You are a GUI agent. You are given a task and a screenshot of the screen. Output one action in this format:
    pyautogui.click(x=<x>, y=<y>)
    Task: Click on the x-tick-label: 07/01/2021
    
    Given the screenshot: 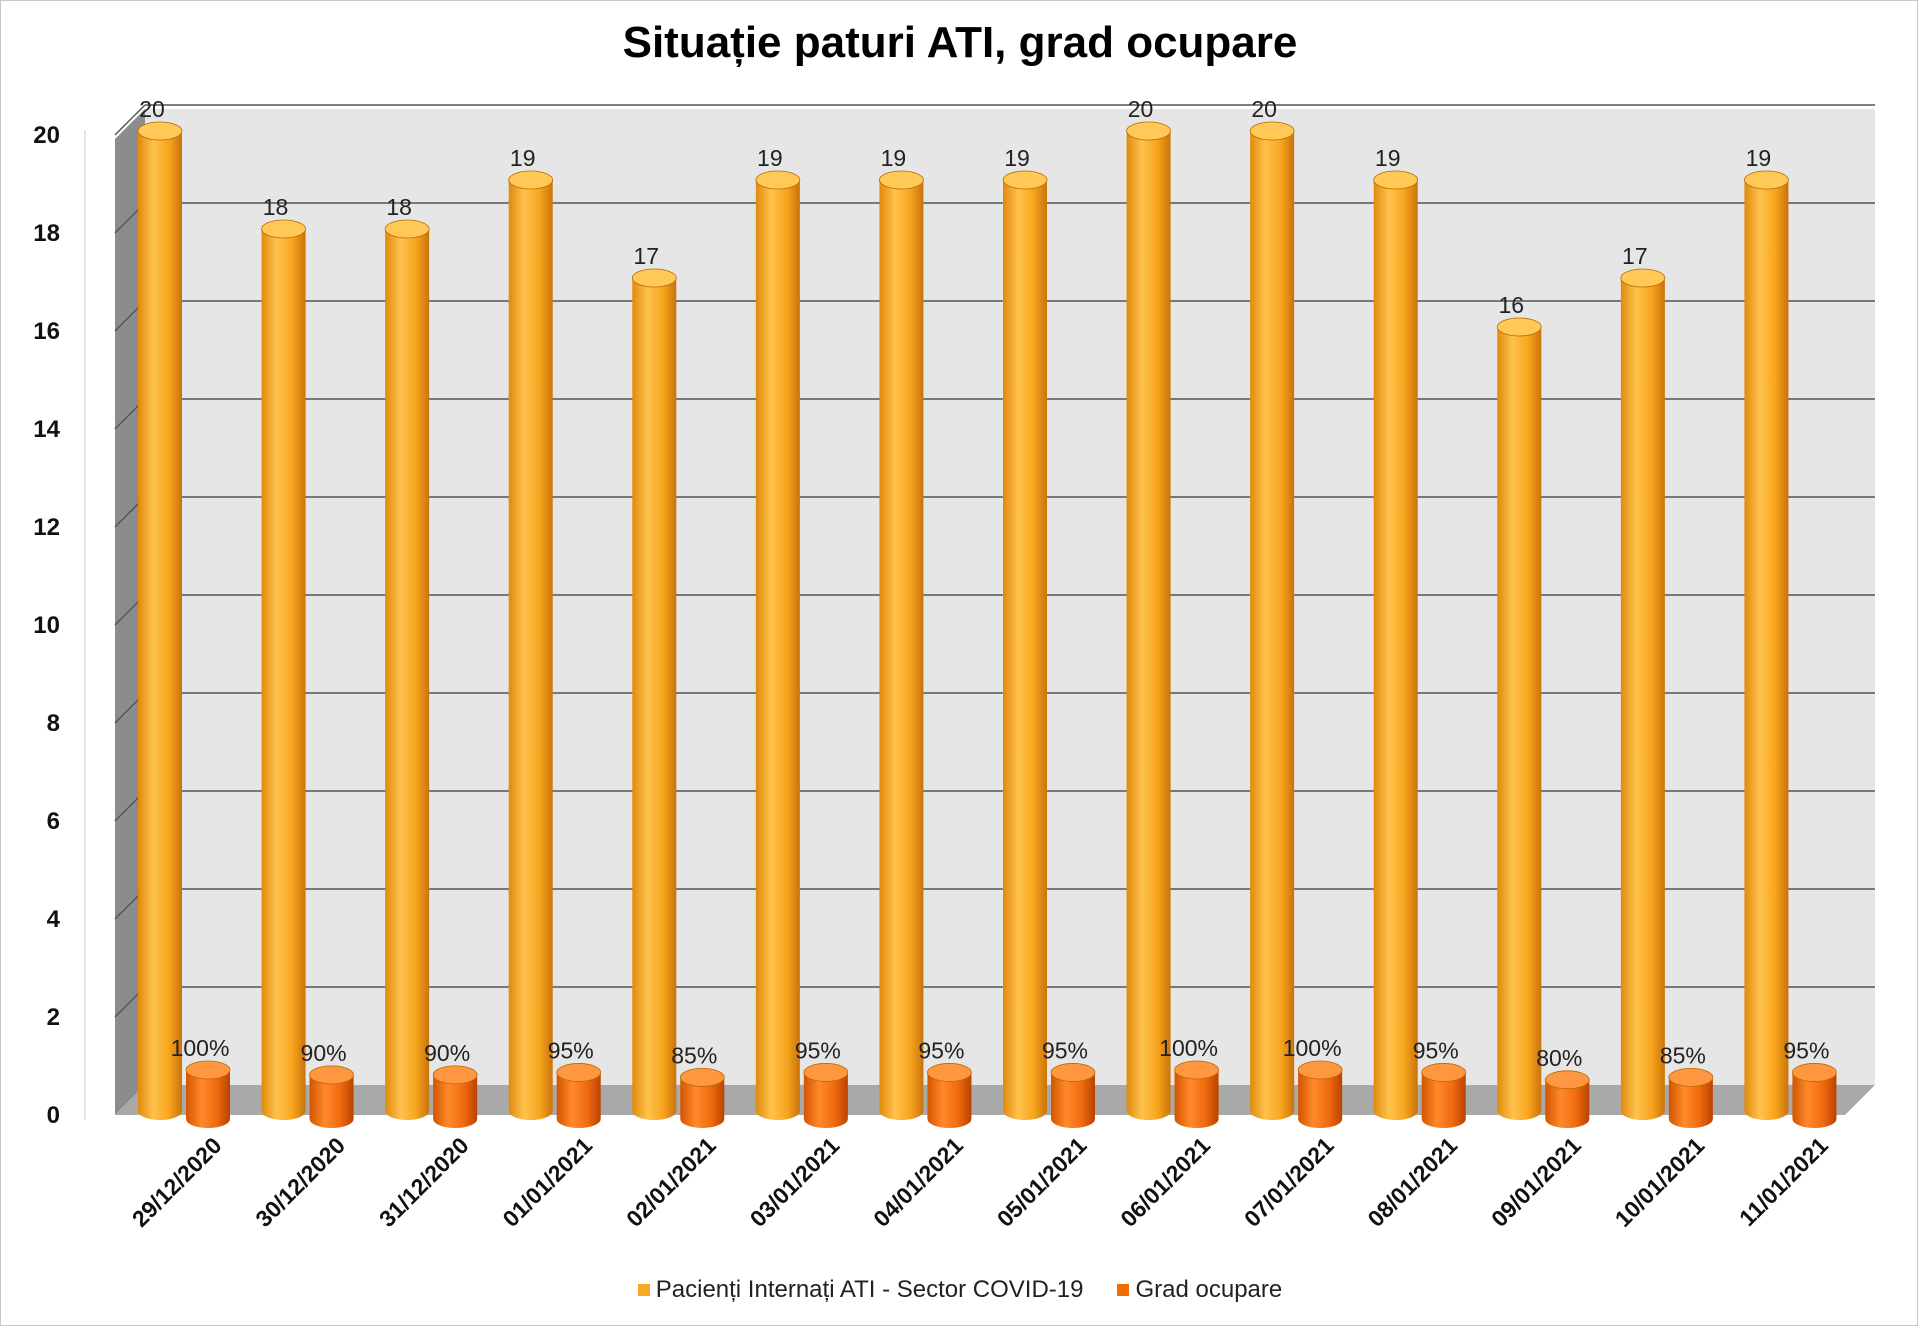 What is the action you would take?
    pyautogui.click(x=1289, y=1182)
    